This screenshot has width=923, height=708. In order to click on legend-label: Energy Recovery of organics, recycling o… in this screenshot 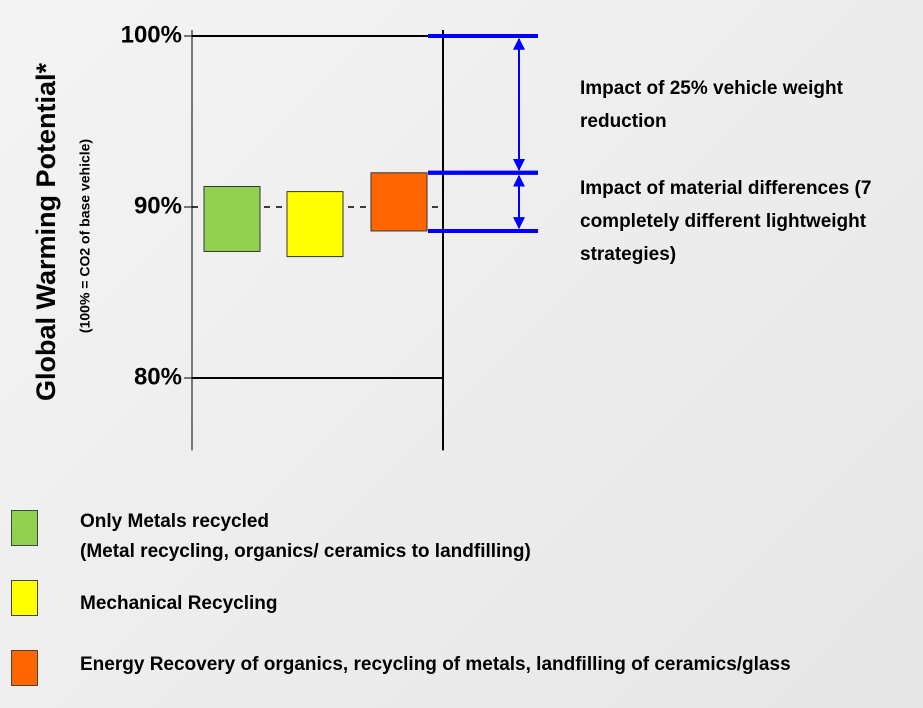, I will do `click(435, 664)`.